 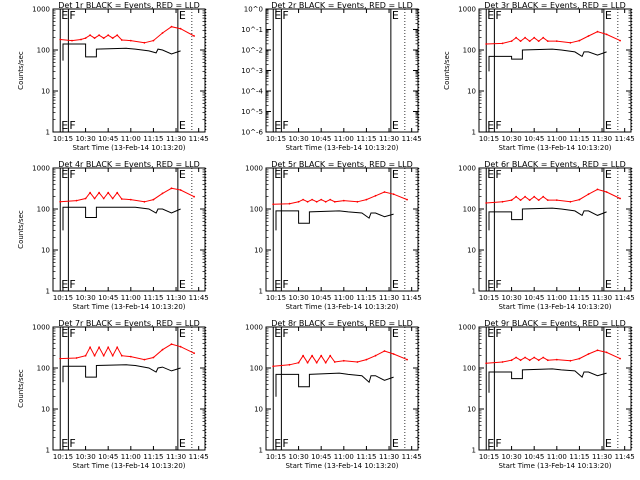 What do you see at coordinates (342, 5) in the screenshot?
I see `panel-title: Det 2r BLACK = Events, RED = LLD` at bounding box center [342, 5].